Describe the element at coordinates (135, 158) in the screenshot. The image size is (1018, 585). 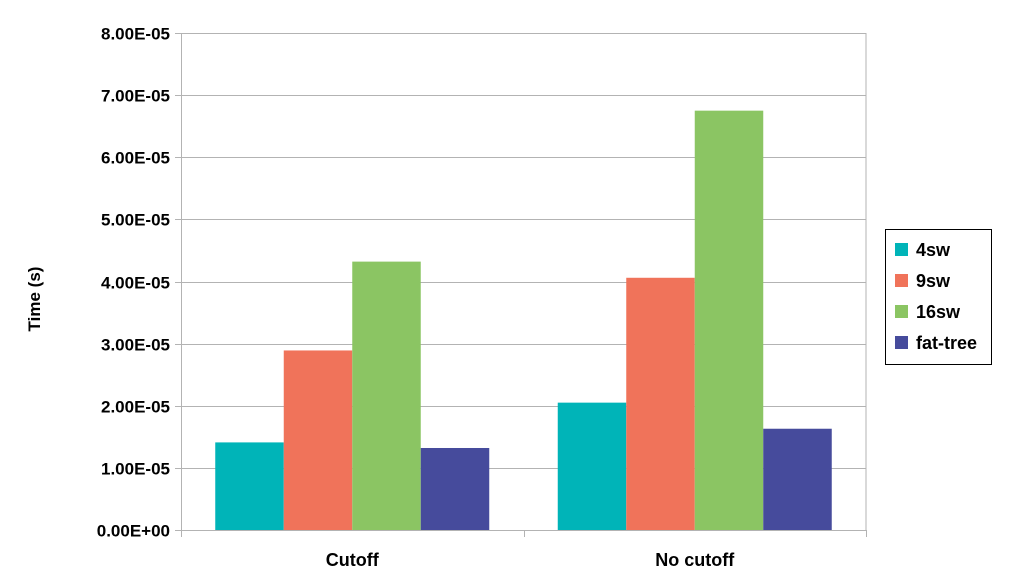
I see `y-tick-label: 6.00E-05` at that location.